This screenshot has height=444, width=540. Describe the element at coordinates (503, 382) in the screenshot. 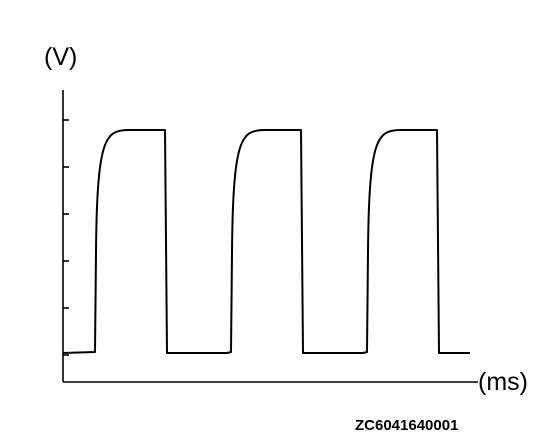

I see `x-axis-label: (ms)` at that location.